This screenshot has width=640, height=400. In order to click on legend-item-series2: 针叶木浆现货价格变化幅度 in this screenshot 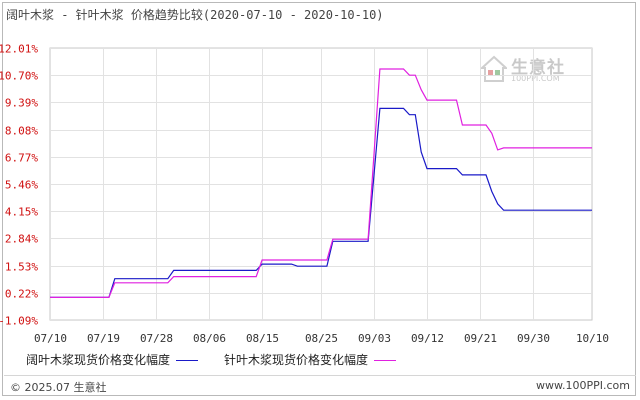, I will do `click(310, 359)`.